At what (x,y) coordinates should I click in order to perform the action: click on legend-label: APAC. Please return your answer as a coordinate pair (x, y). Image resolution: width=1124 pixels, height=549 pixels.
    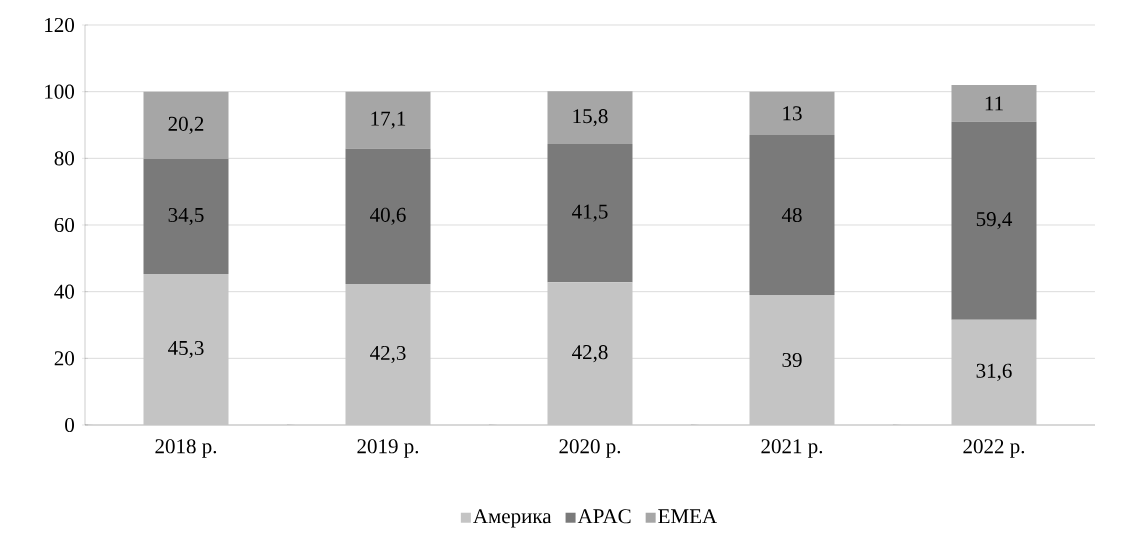
    Looking at the image, I should click on (604, 516).